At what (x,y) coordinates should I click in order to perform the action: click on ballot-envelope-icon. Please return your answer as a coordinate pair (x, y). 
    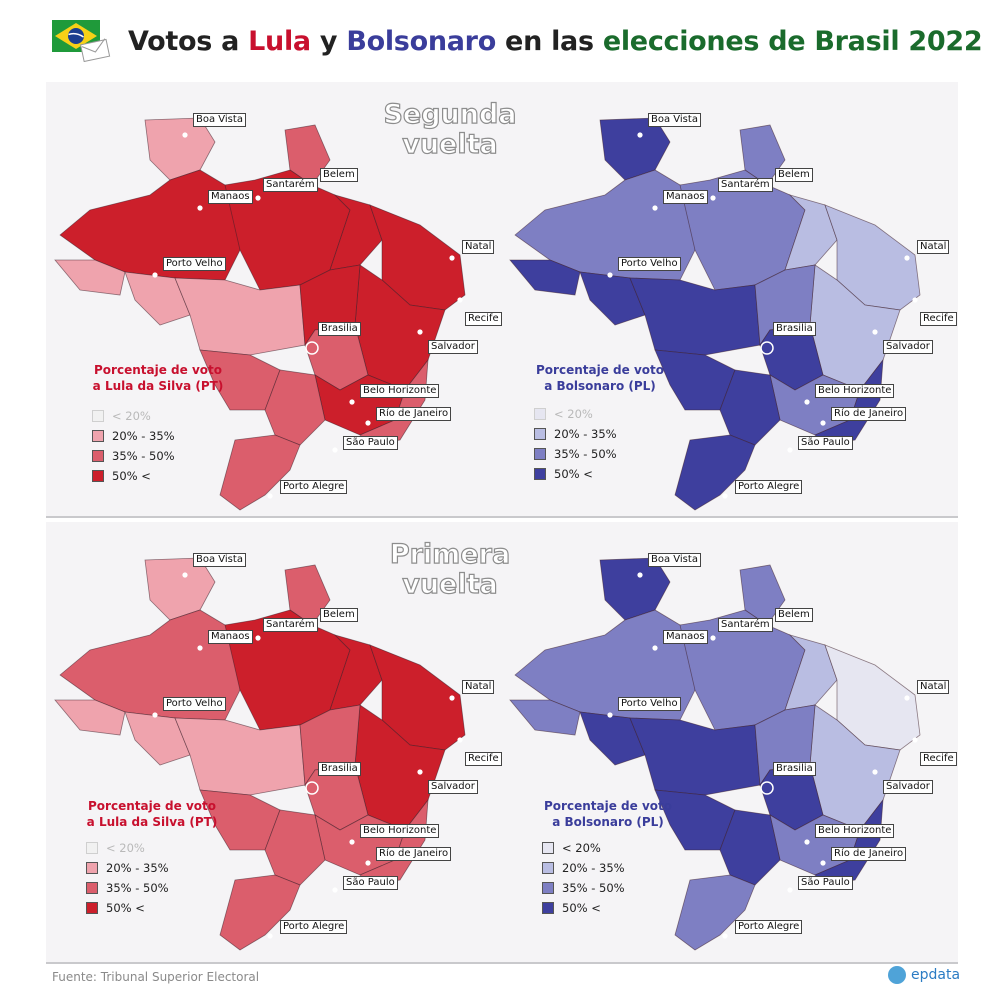
    Looking at the image, I should click on (95, 50).